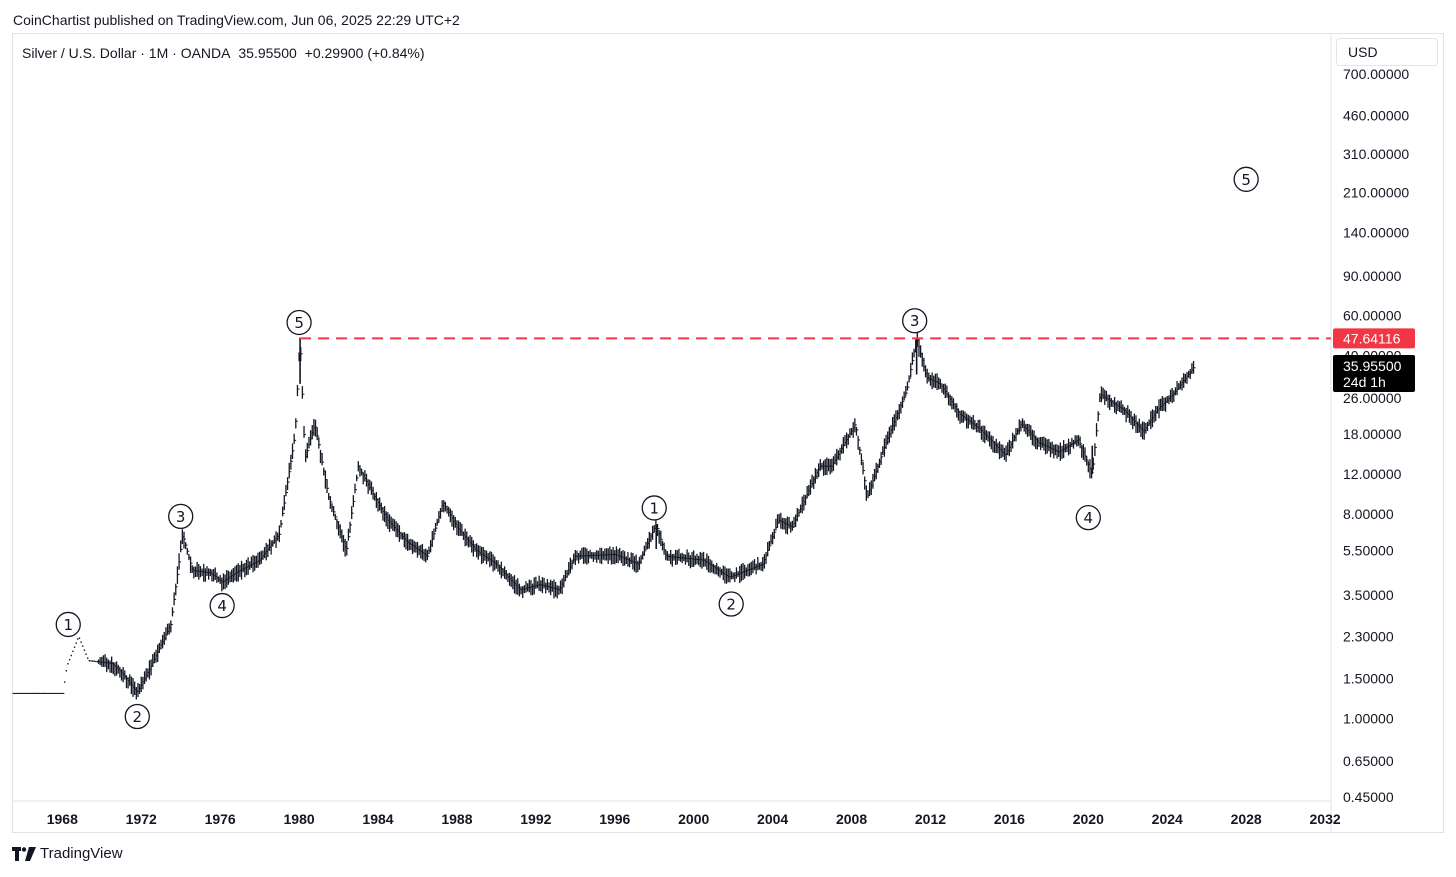 This screenshot has height=877, width=1456. Describe the element at coordinates (851, 819) in the screenshot. I see `time-tick-label: 2008` at that location.